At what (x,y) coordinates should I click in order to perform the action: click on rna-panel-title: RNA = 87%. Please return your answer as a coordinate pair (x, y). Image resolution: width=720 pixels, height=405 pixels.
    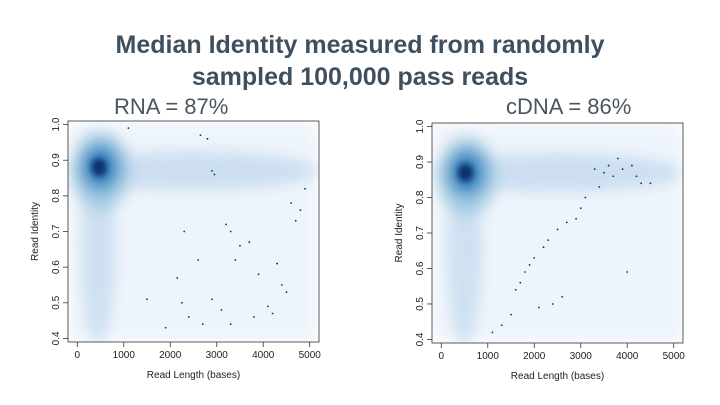
    Looking at the image, I should click on (171, 106).